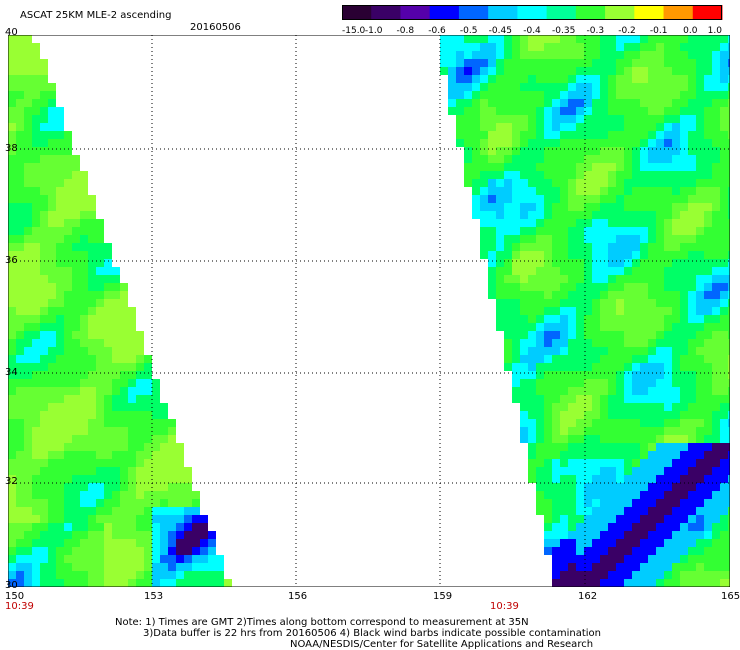 The width and height of the screenshot is (740, 650). Describe the element at coordinates (504, 606) in the screenshot. I see `swath-time-right: 10:39` at that location.